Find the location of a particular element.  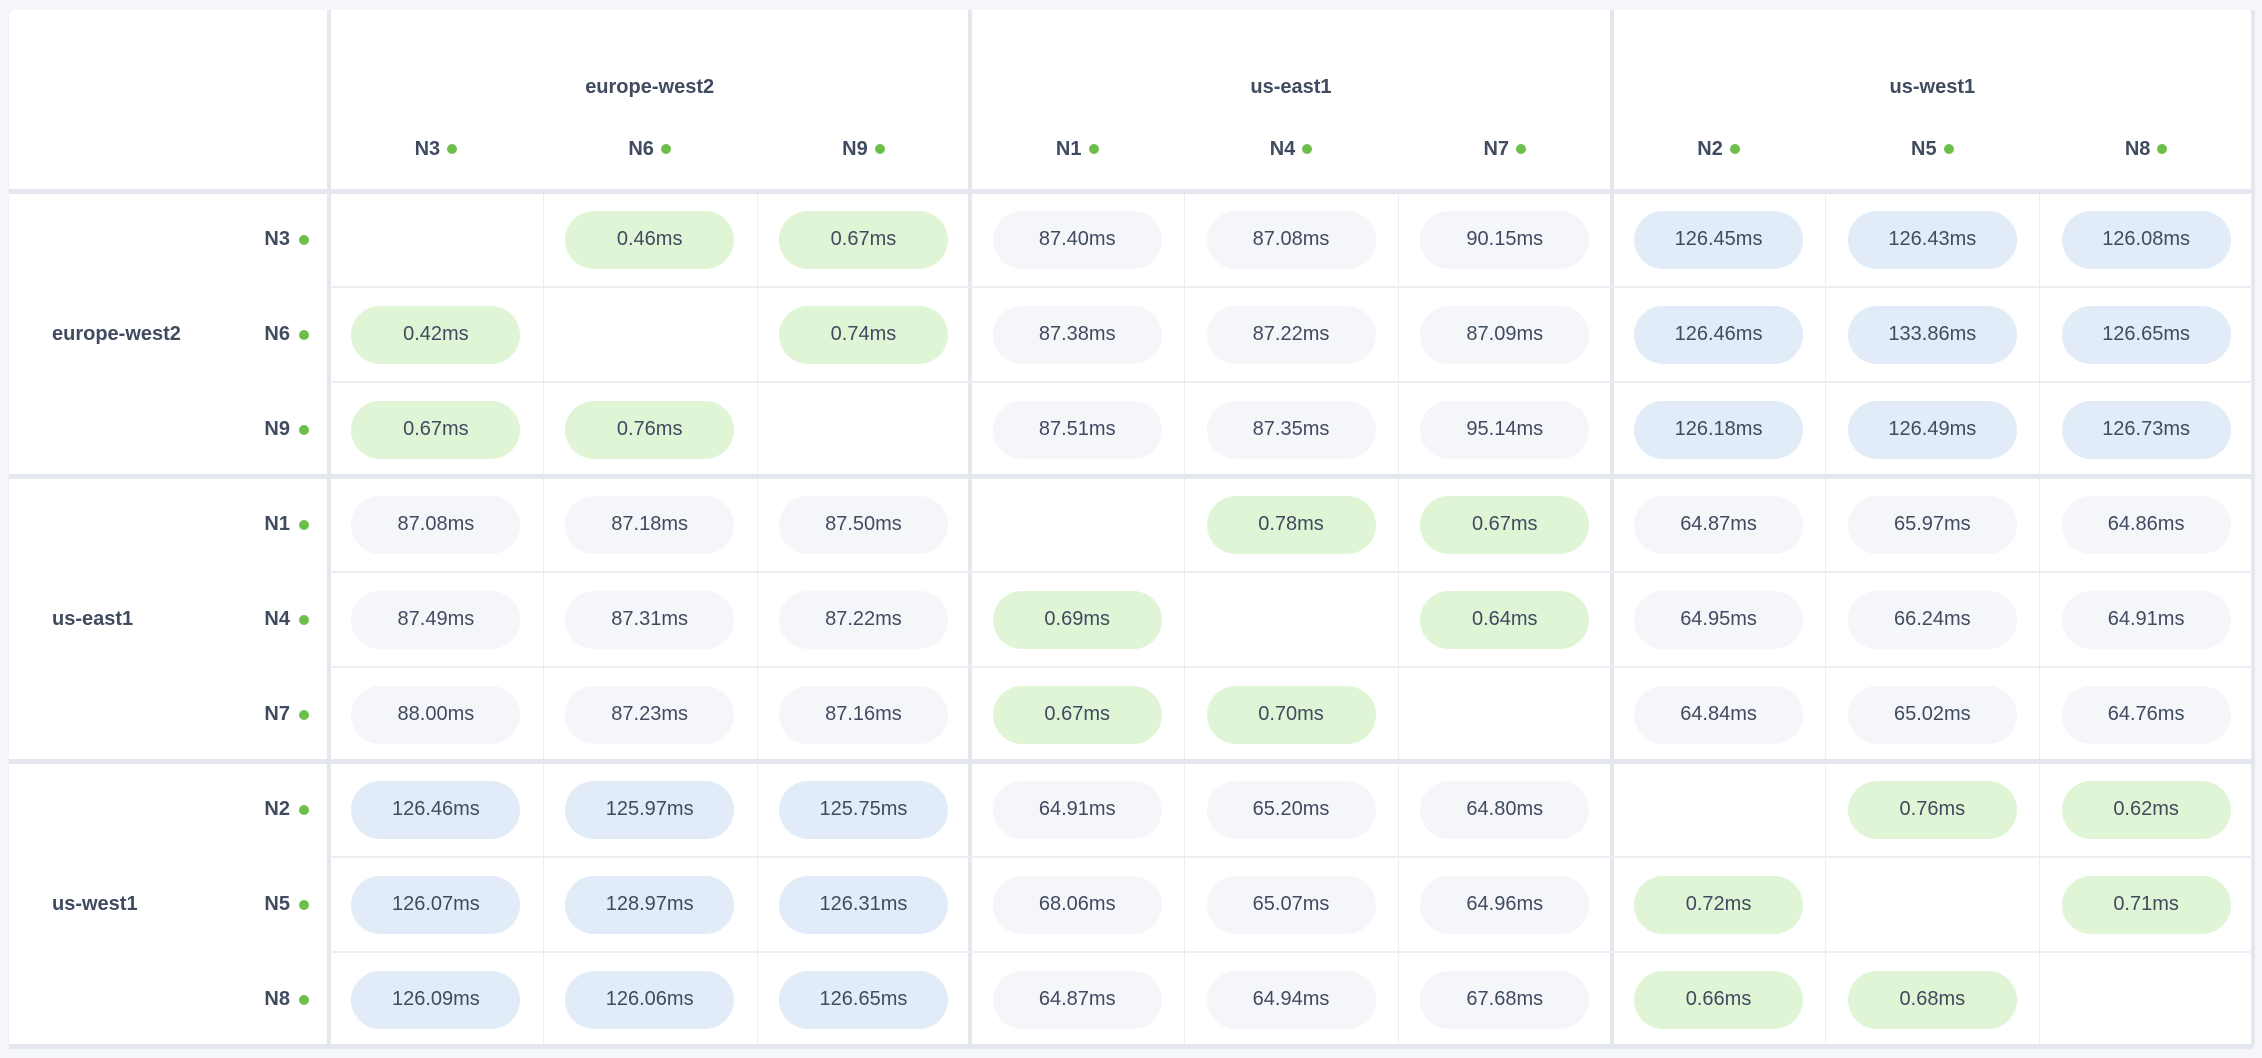

latency-badge: 64.80ms is located at coordinates (1505, 809).